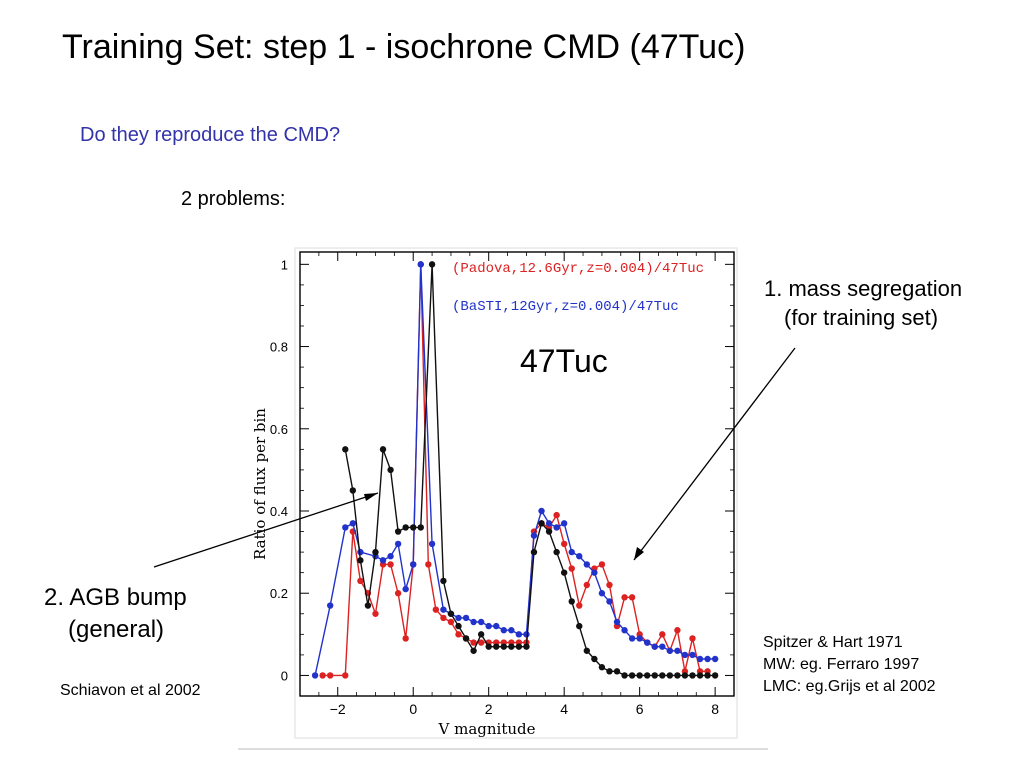  What do you see at coordinates (565, 307) in the screenshot?
I see `legend-entry-1: (BaSTI,12Gyr,z=0.004)/47Tuc` at bounding box center [565, 307].